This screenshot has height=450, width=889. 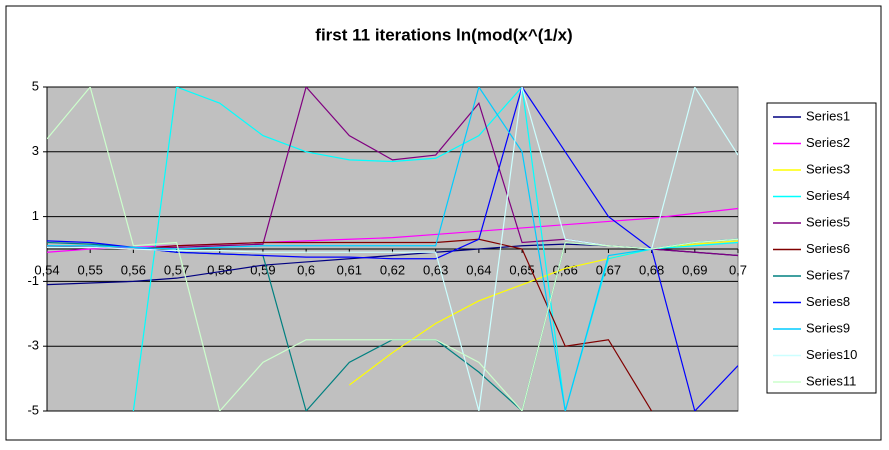 I want to click on x-tick-label: 0,58, so click(x=219, y=269).